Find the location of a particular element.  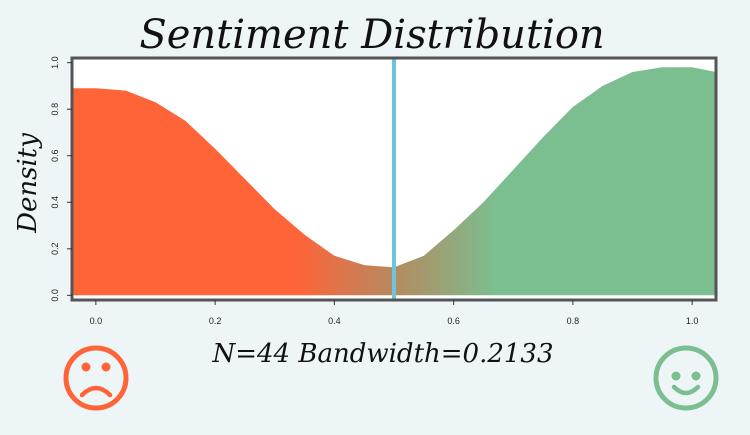

y-tick-label: 0.2 is located at coordinates (55, 249).